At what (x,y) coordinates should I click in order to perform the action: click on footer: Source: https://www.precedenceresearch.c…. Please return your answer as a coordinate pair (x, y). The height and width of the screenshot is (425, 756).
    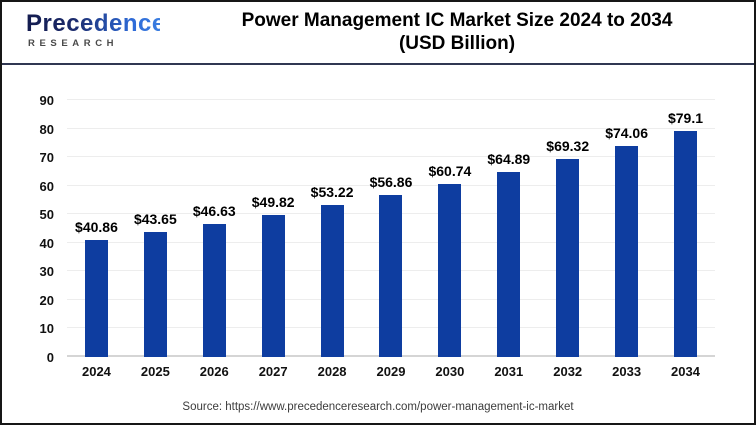
    Looking at the image, I should click on (378, 407).